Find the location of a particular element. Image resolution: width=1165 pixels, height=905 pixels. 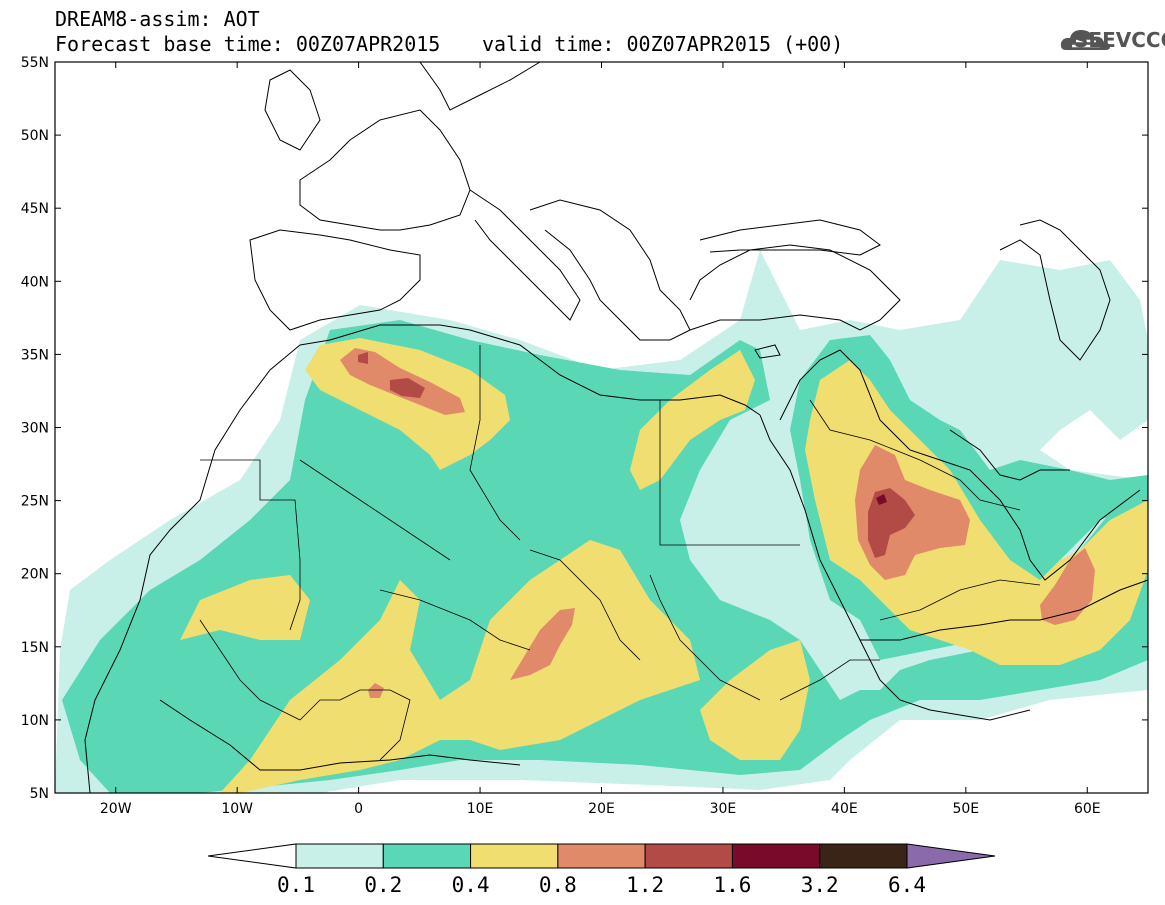

coast-turkey is located at coordinates (795, 287).